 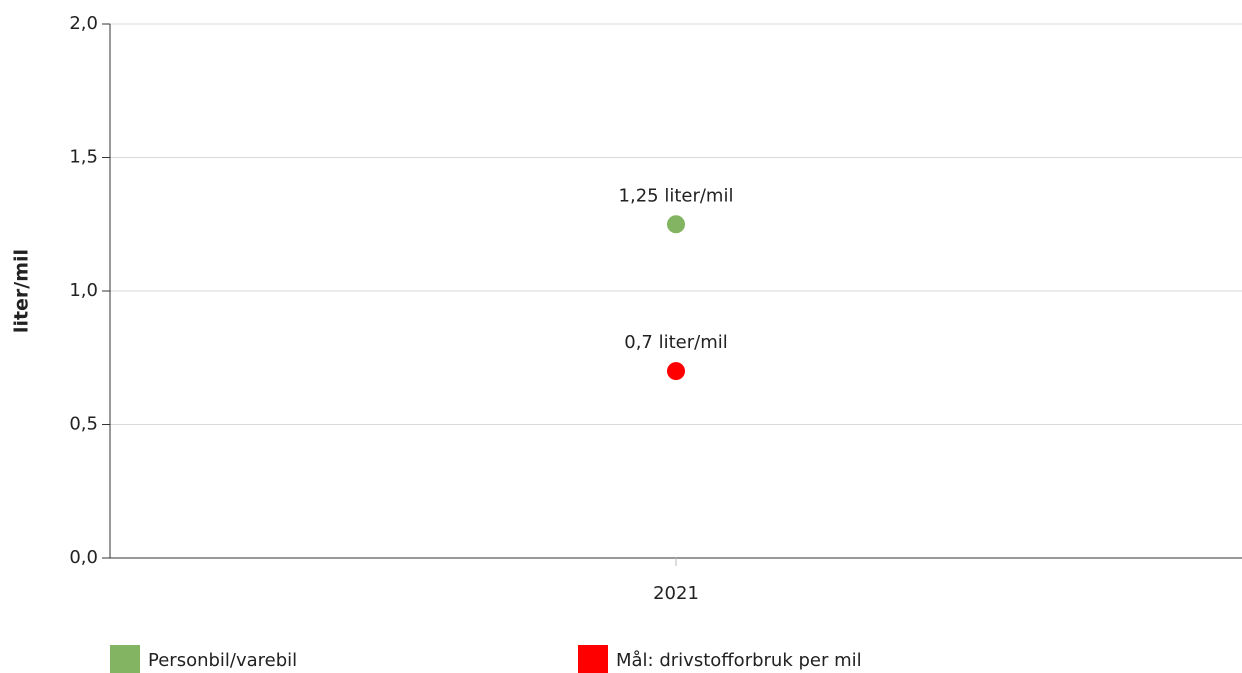 I want to click on y-tick-label: 0,5, so click(x=83, y=424).